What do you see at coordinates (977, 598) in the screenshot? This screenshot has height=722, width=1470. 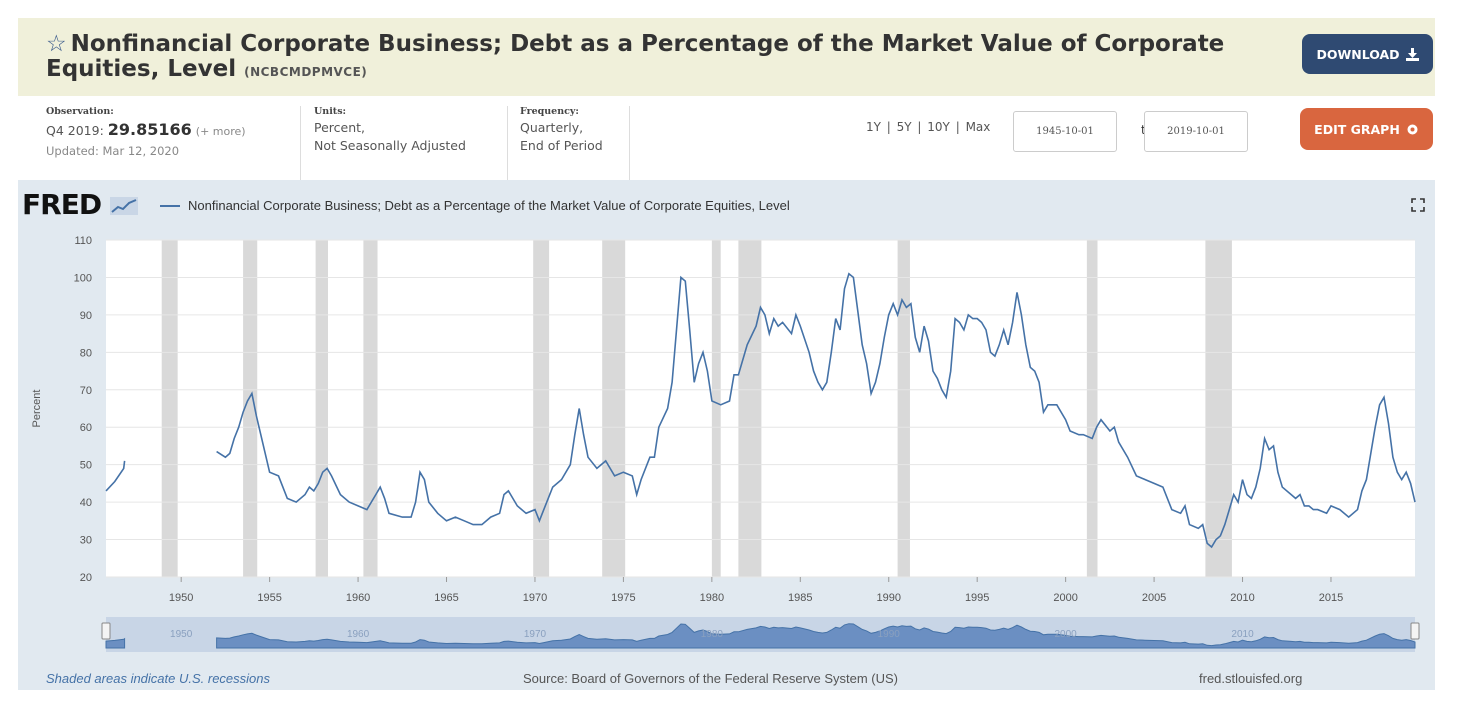 I see `x-tick-label: 1995` at bounding box center [977, 598].